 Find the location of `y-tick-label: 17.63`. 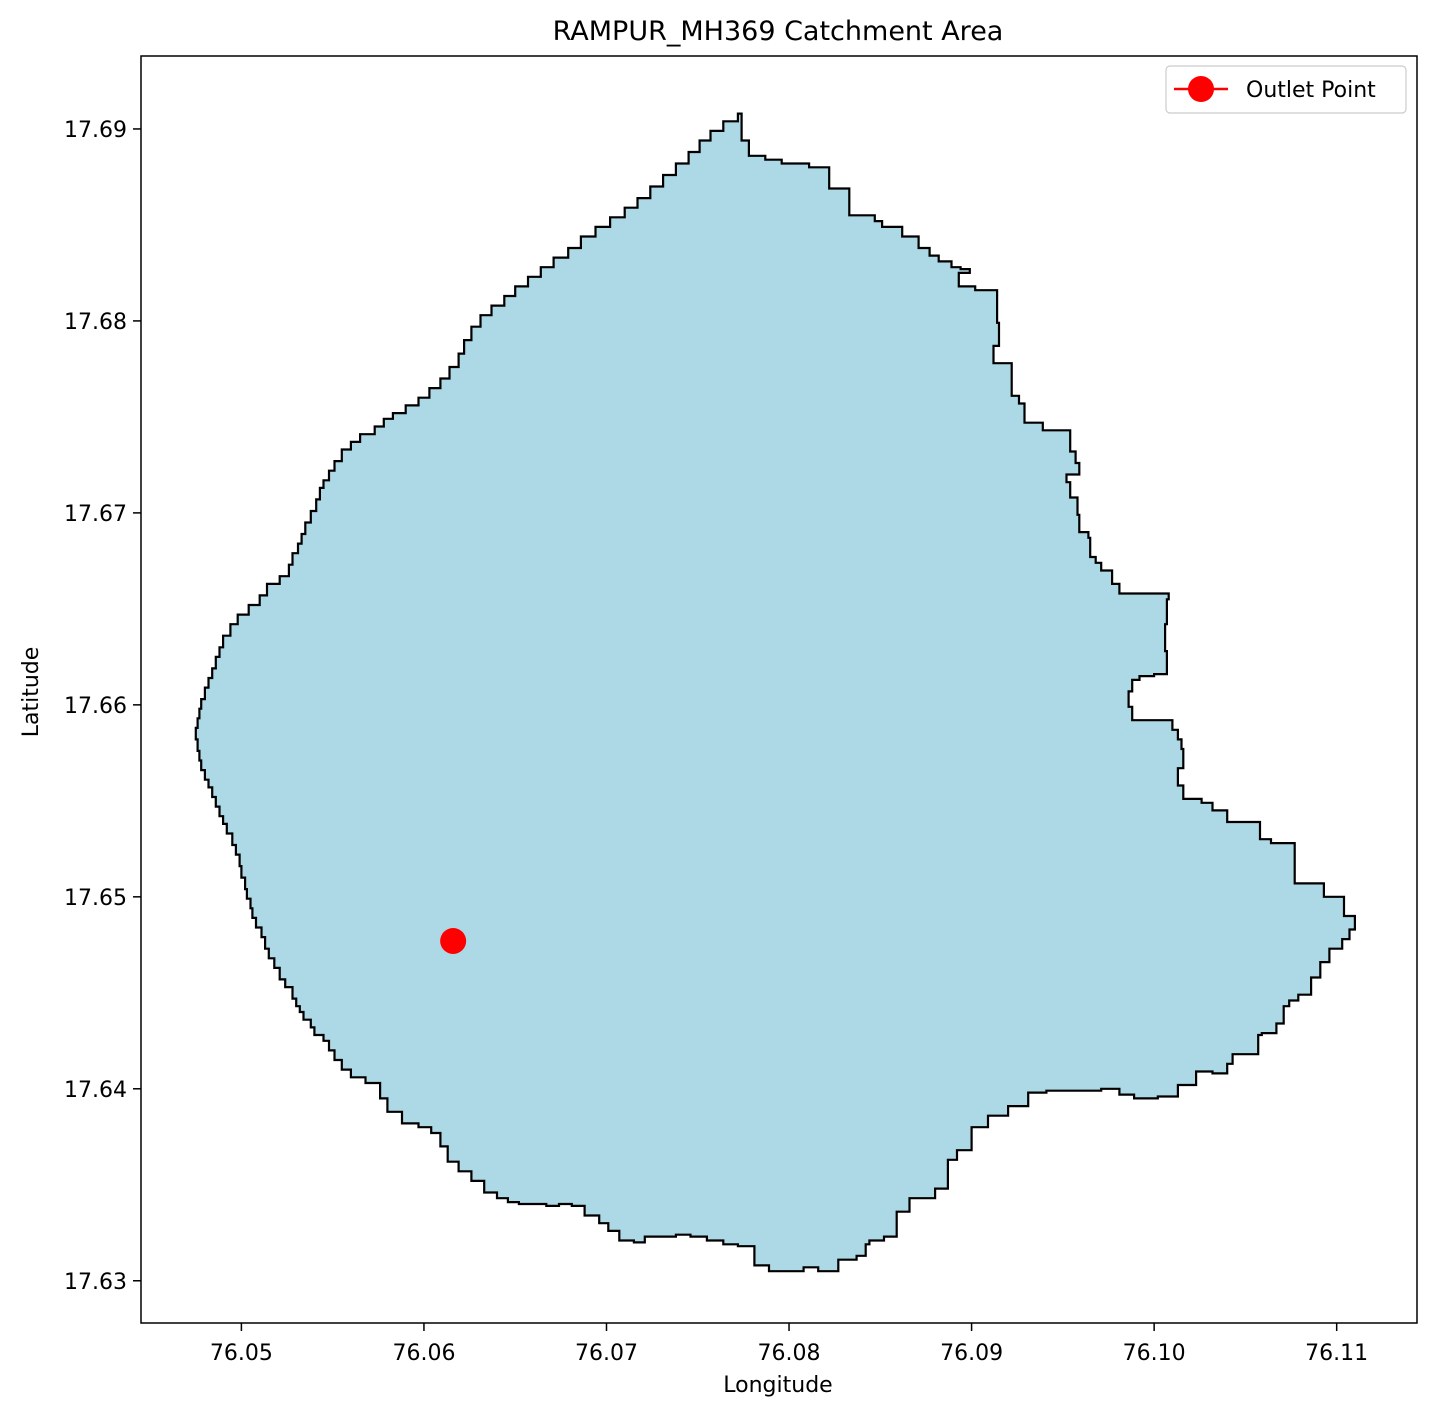

y-tick-label: 17.63 is located at coordinates (95, 1282).